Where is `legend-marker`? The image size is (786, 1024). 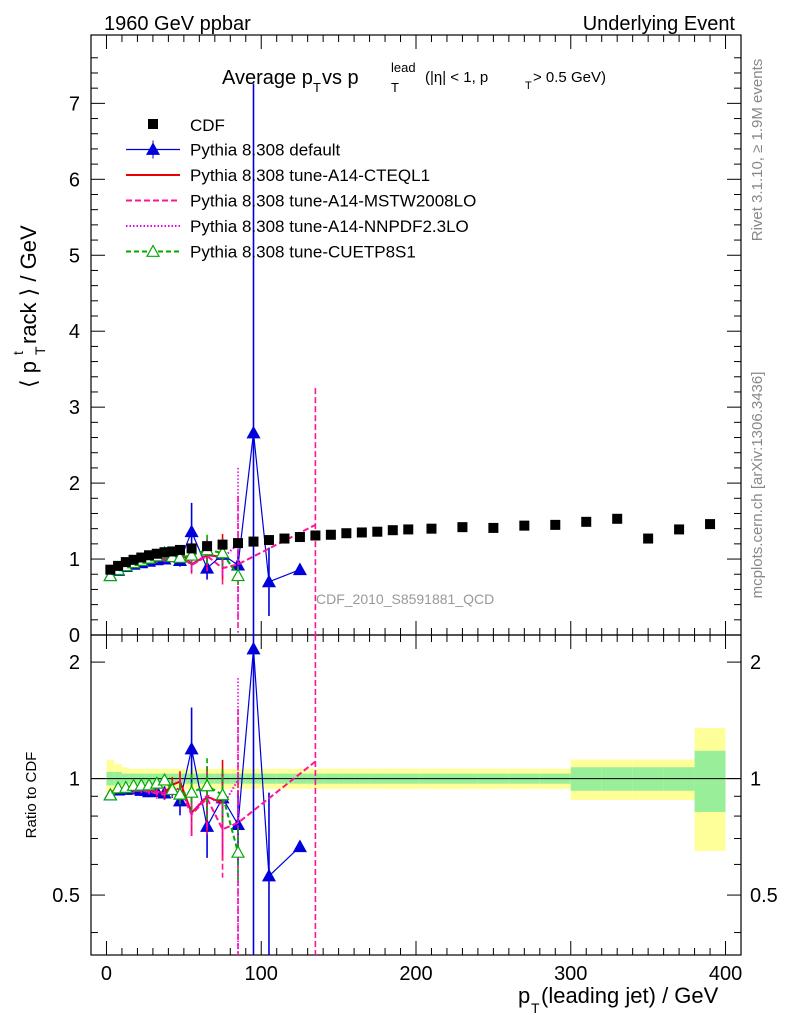
legend-marker is located at coordinates (153, 250).